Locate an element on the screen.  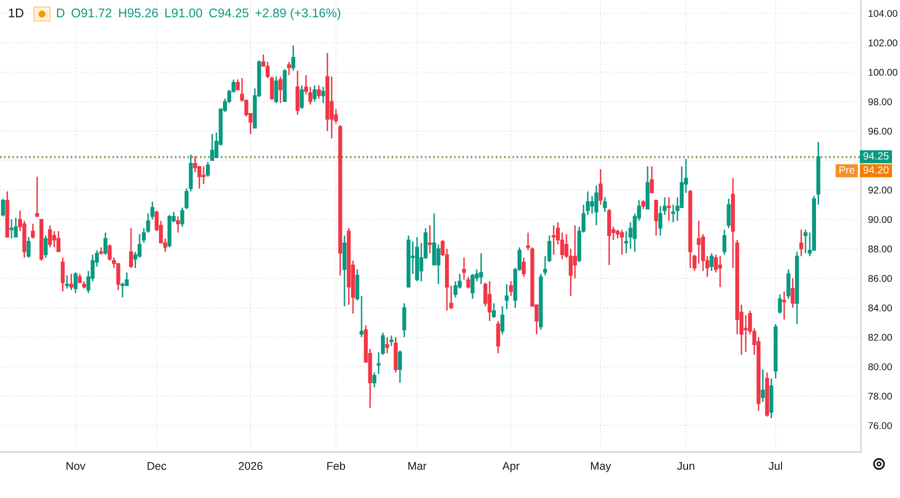
ref-line-label: 94.25 is located at coordinates (876, 156).